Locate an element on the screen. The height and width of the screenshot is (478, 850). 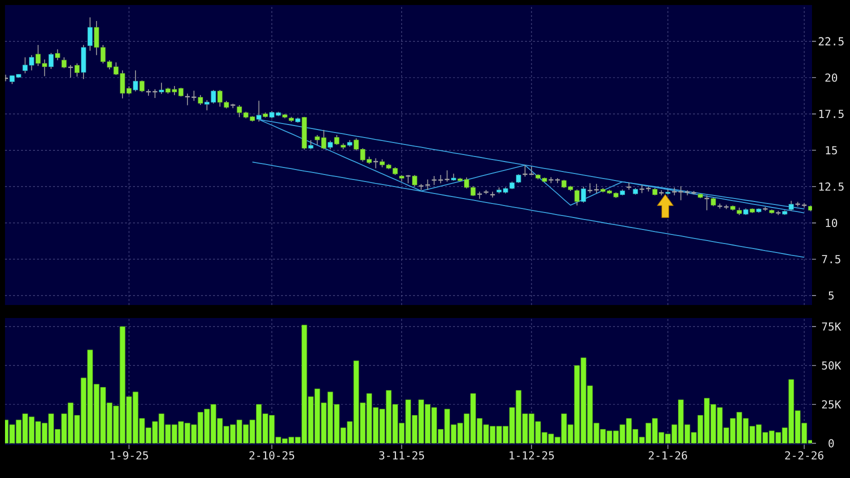
x-tick-label: 1-9-25 is located at coordinates (129, 455).